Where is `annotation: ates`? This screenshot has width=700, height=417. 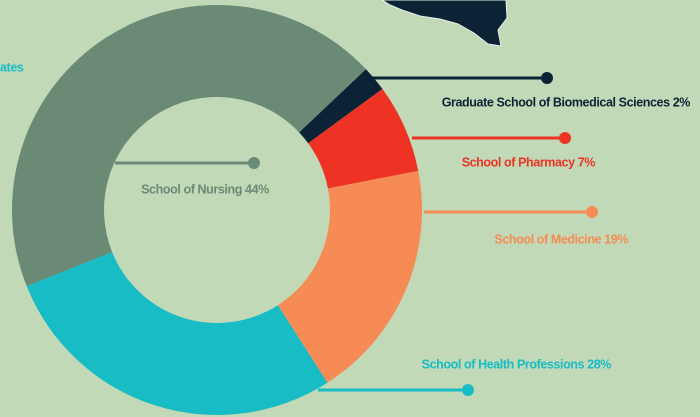
annotation: ates is located at coordinates (12, 67).